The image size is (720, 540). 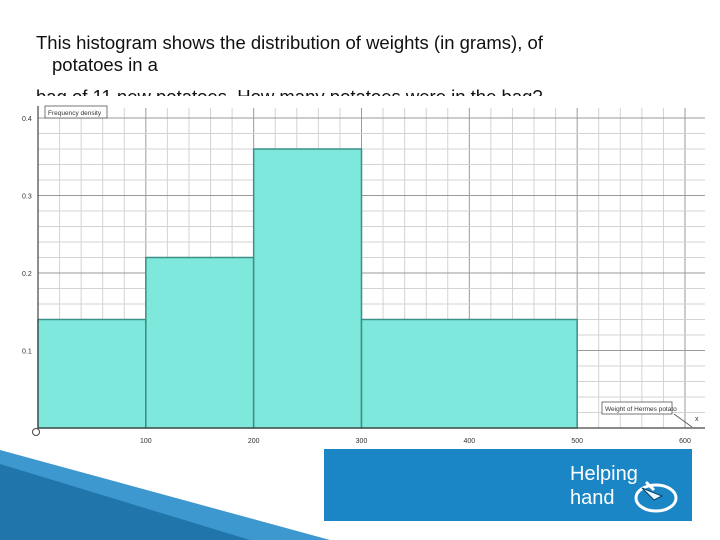 What do you see at coordinates (685, 441) in the screenshot?
I see `x-tick-label: 600` at bounding box center [685, 441].